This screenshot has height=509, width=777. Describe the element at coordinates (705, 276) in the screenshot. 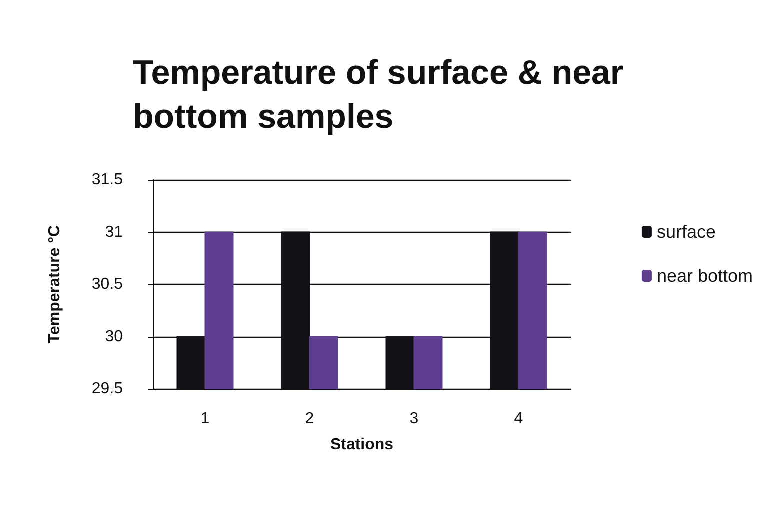

I see `legend-label: near bottom` at that location.